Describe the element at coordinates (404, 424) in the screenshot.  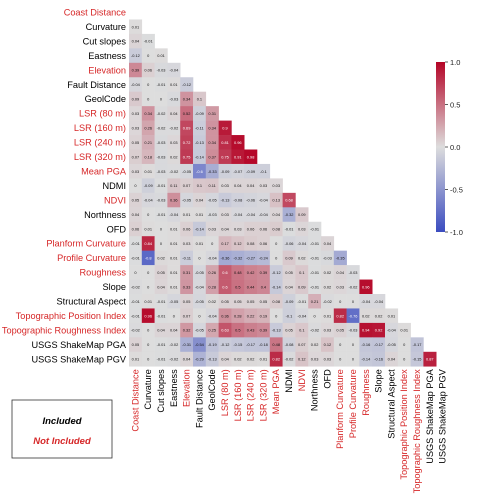
I see `column-label: Topographic Position Index` at that location.